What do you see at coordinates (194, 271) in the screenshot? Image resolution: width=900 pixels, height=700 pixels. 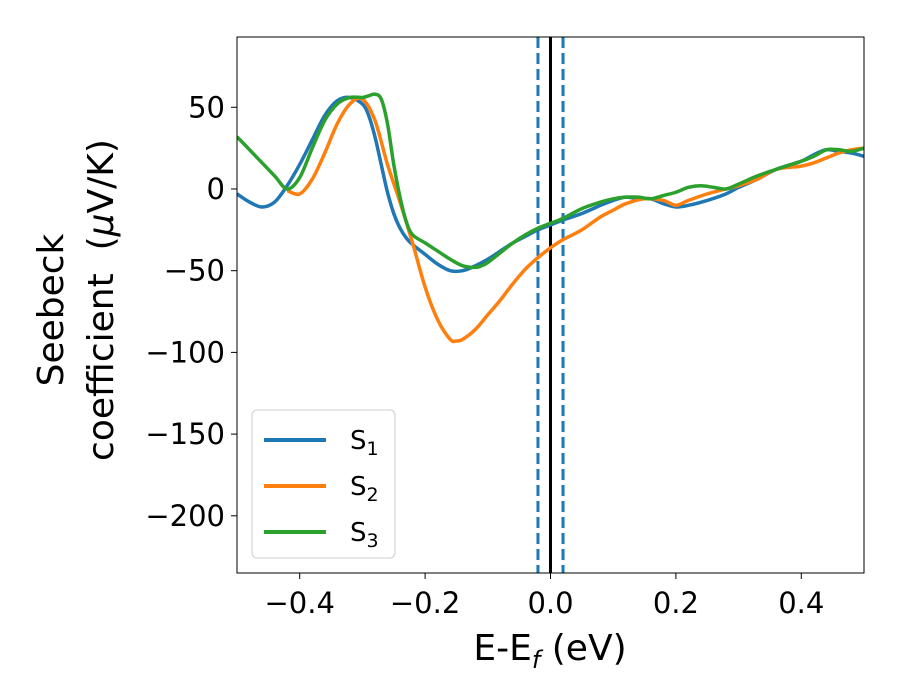 I see `y-tick-label: −50` at bounding box center [194, 271].